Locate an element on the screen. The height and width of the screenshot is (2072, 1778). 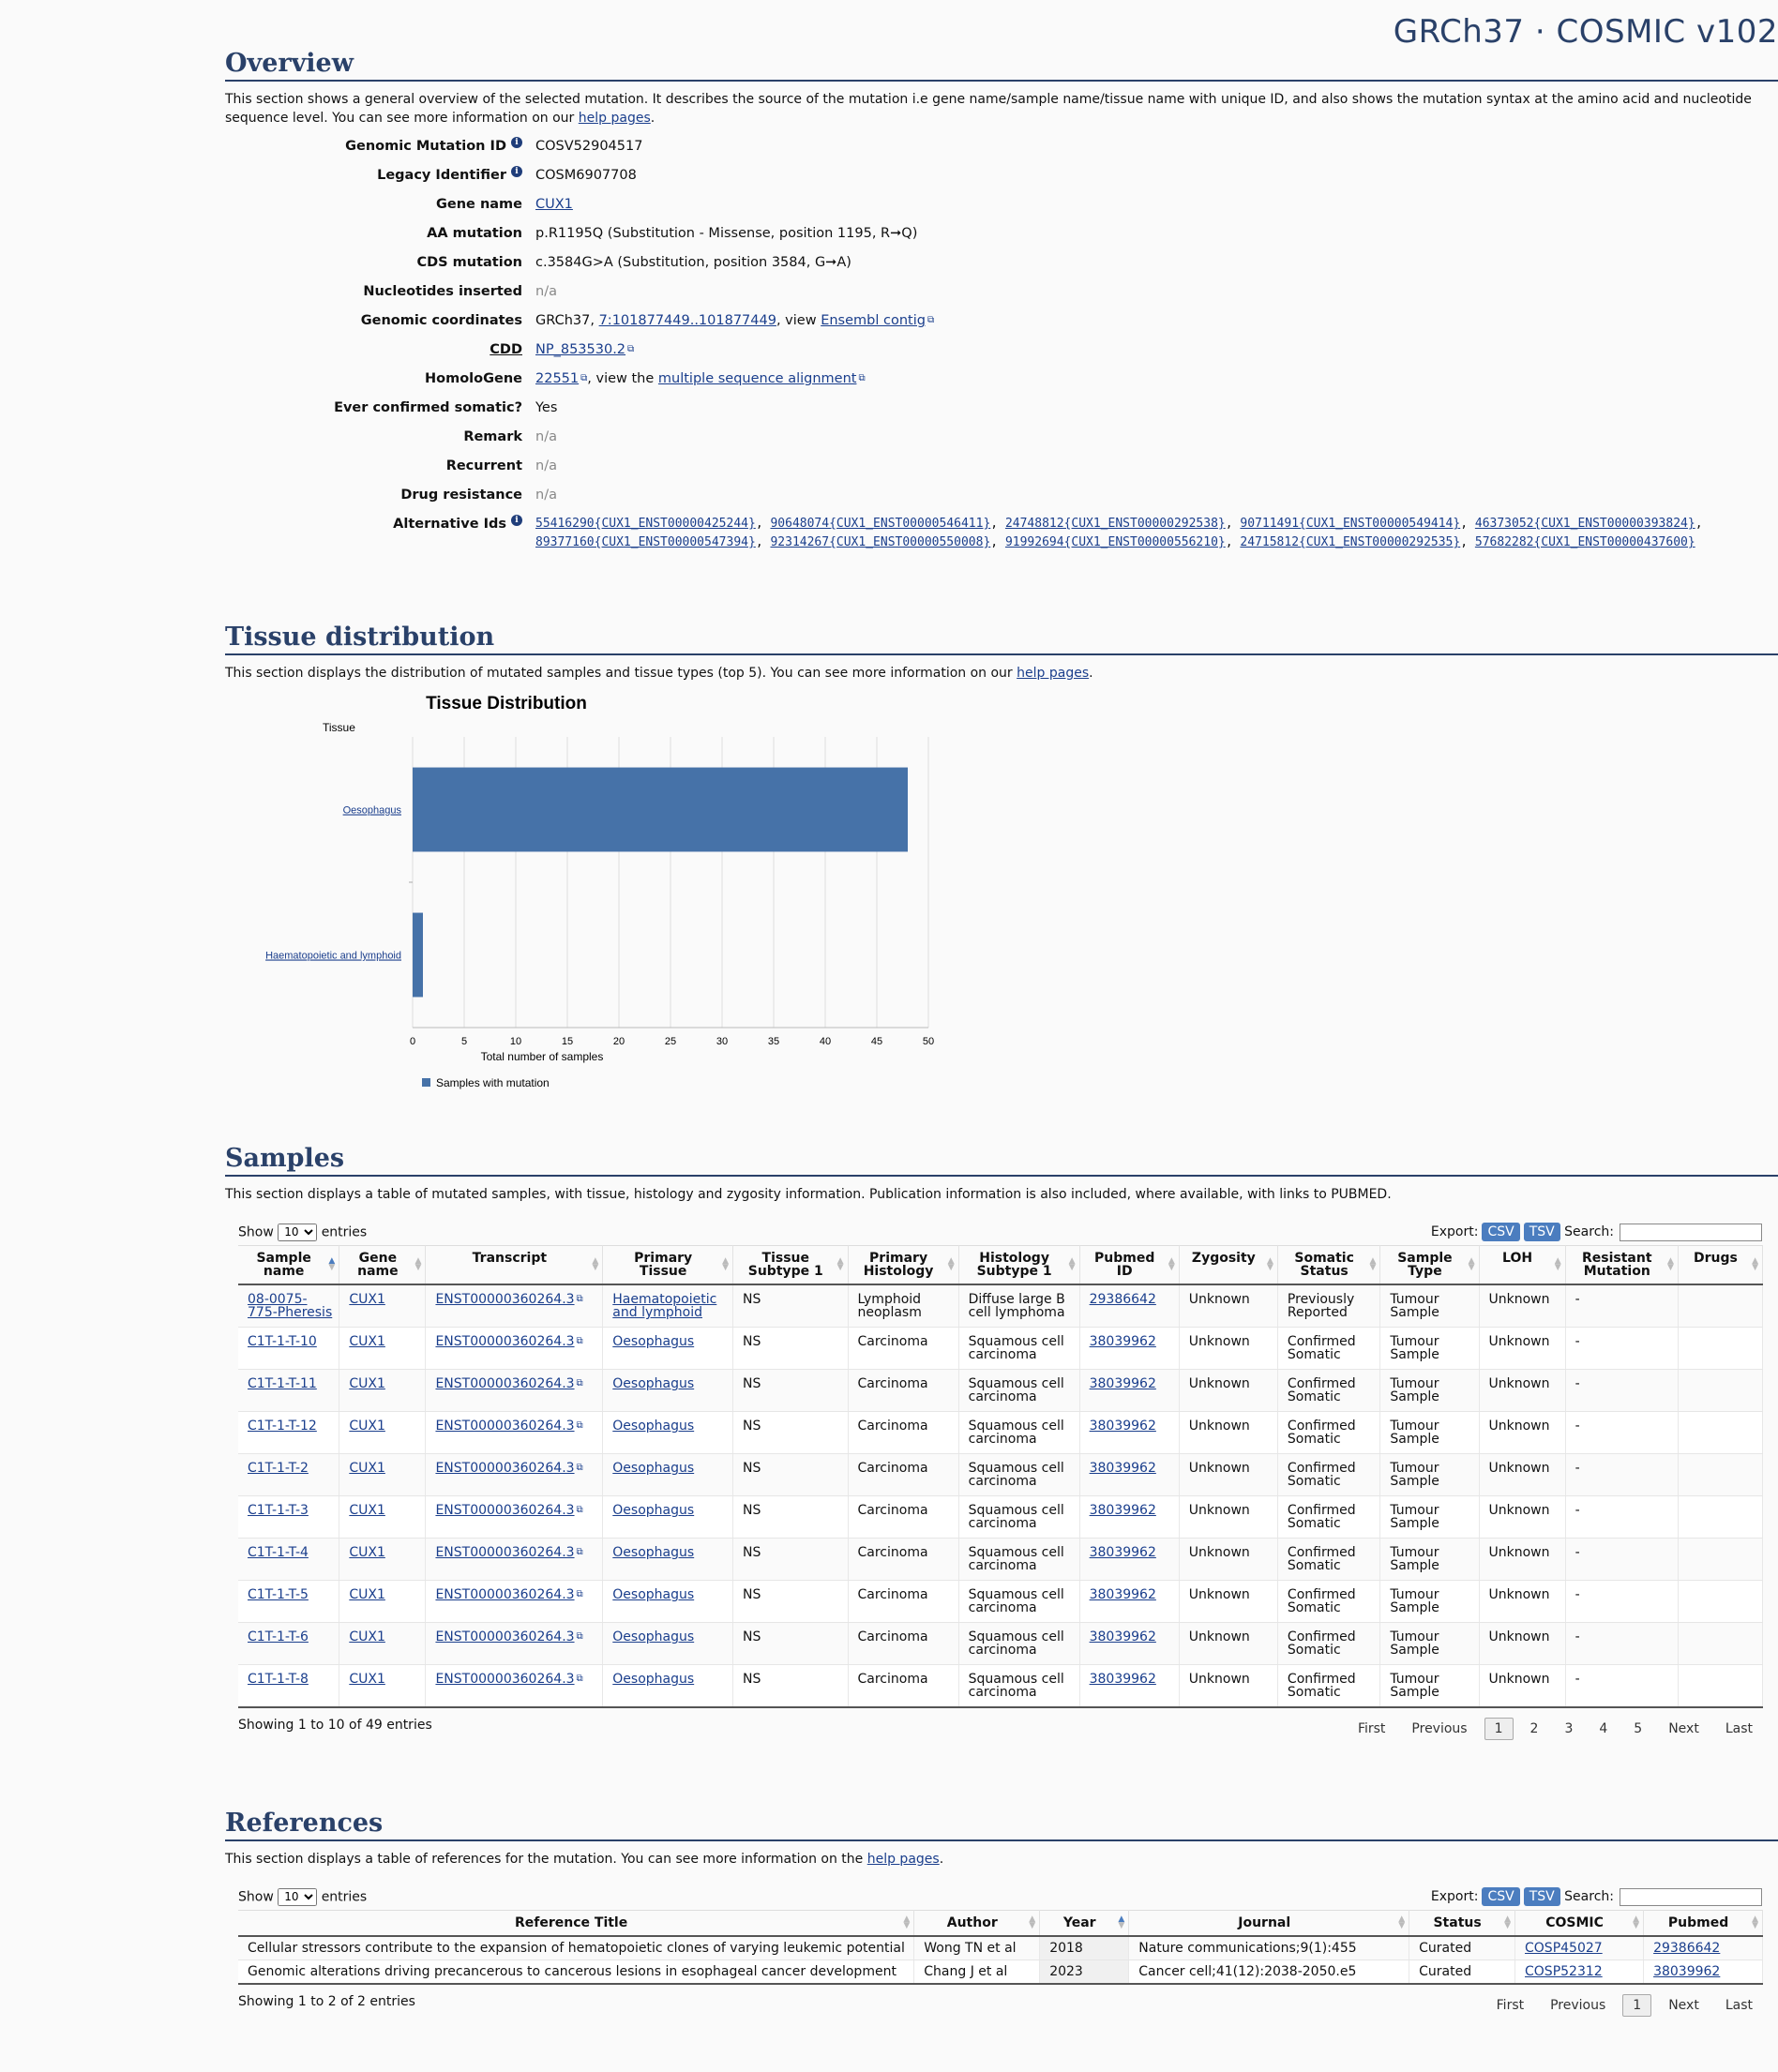
column-header: Sample name ▲ ▼ is located at coordinates (289, 1265).